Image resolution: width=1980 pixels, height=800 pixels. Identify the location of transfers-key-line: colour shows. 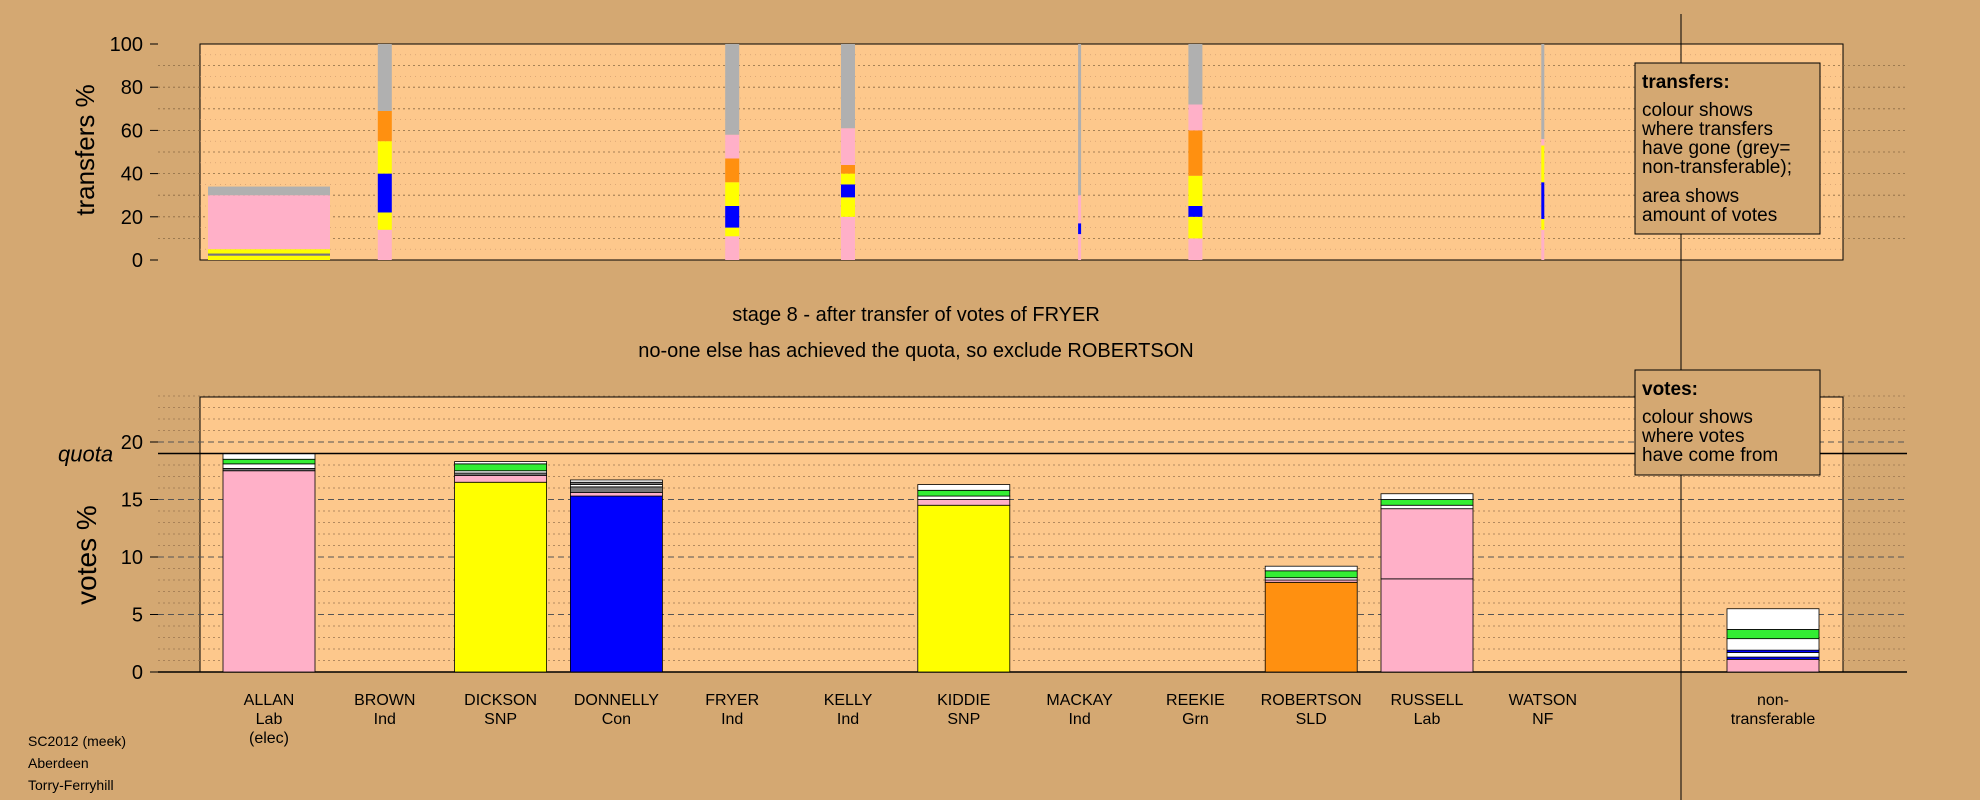
(1697, 110).